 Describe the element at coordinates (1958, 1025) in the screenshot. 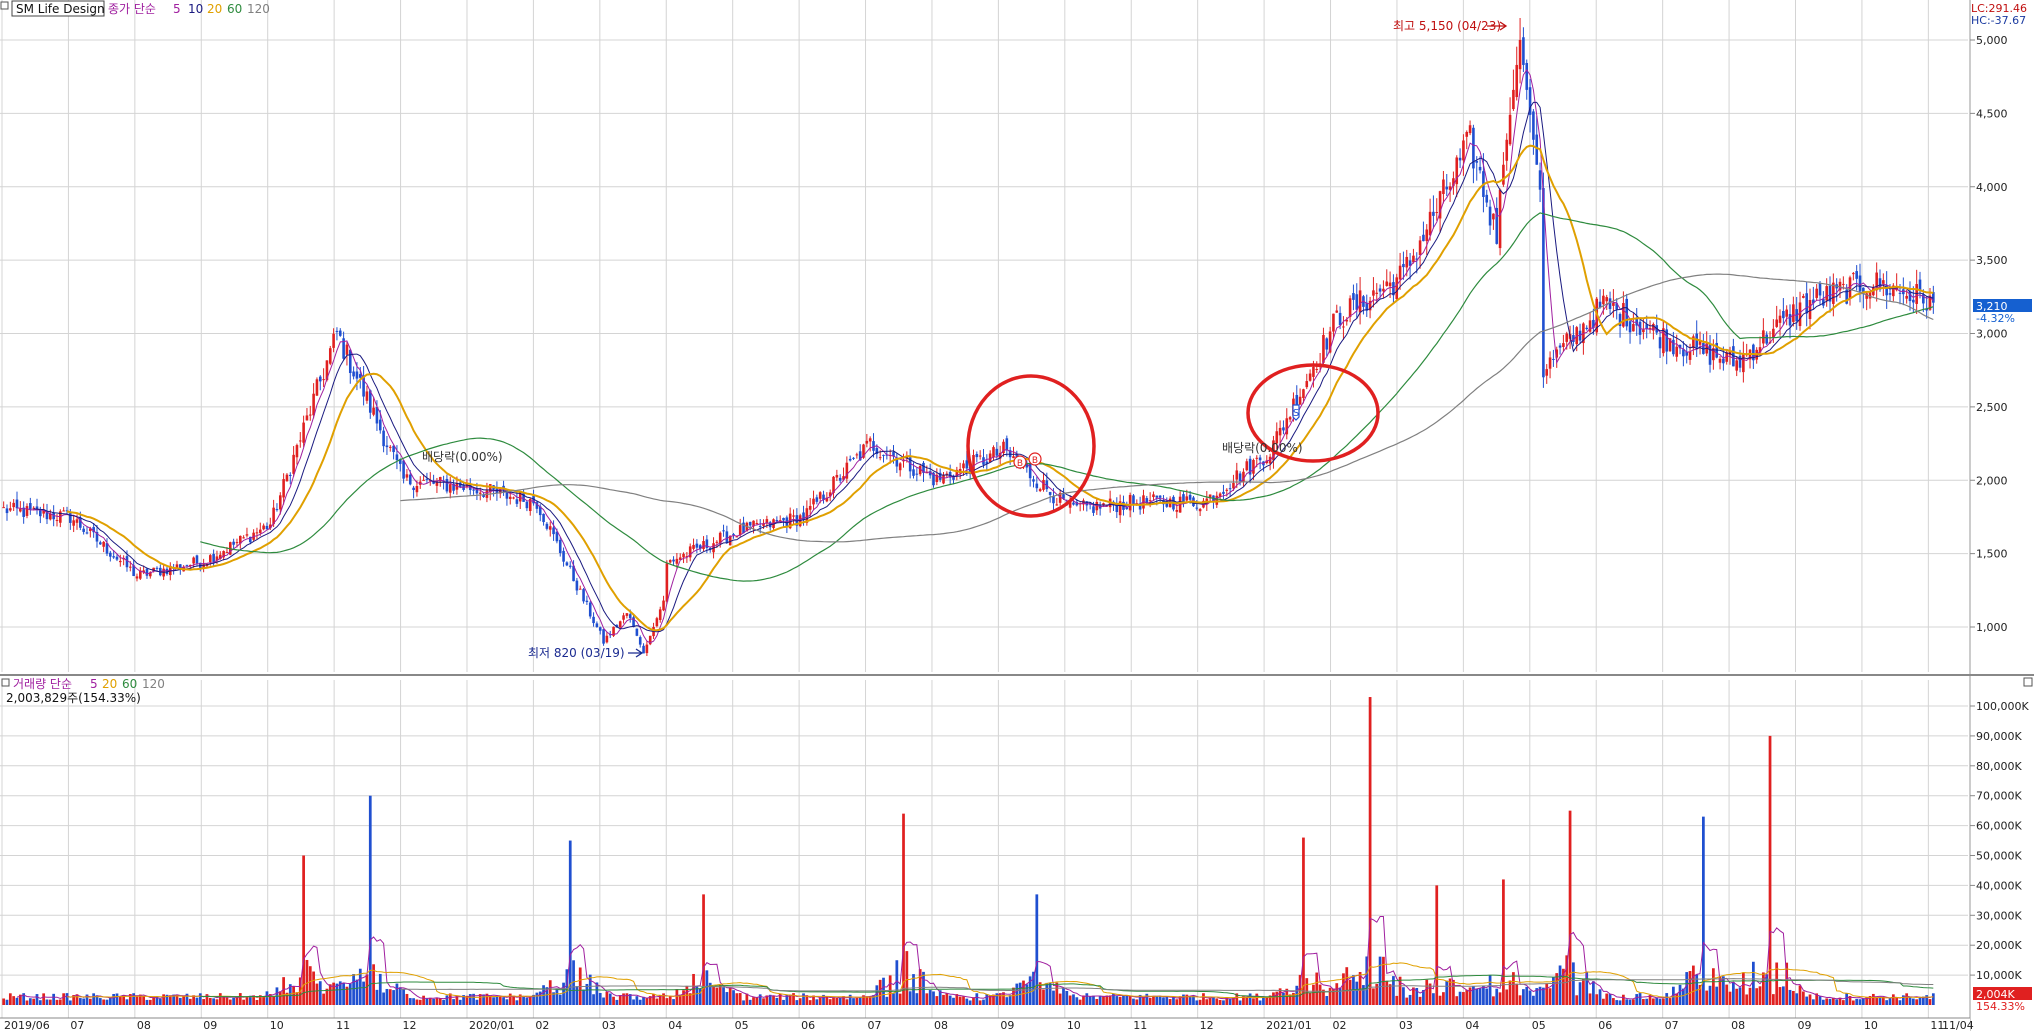

I see `date-tick-label: 11/04` at that location.